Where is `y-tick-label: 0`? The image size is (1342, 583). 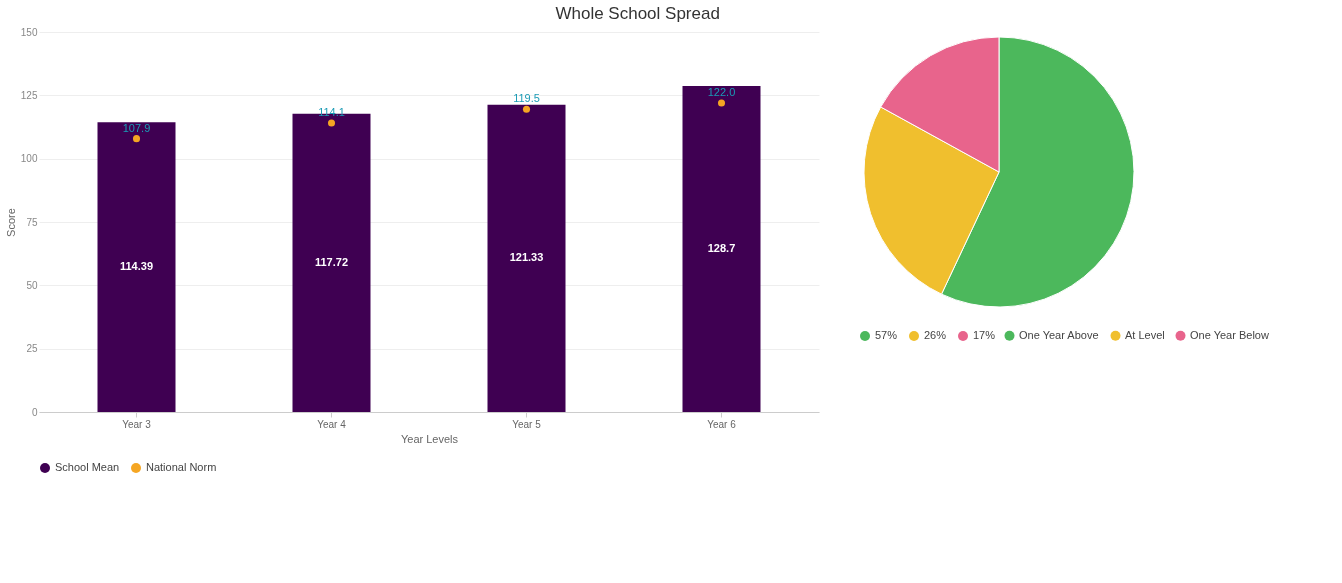
y-tick-label: 0 is located at coordinates (34, 412).